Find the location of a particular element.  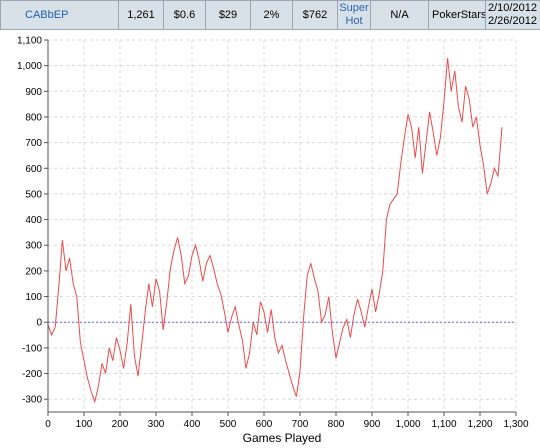

y-tick-label: 1,000 is located at coordinates (29, 66).